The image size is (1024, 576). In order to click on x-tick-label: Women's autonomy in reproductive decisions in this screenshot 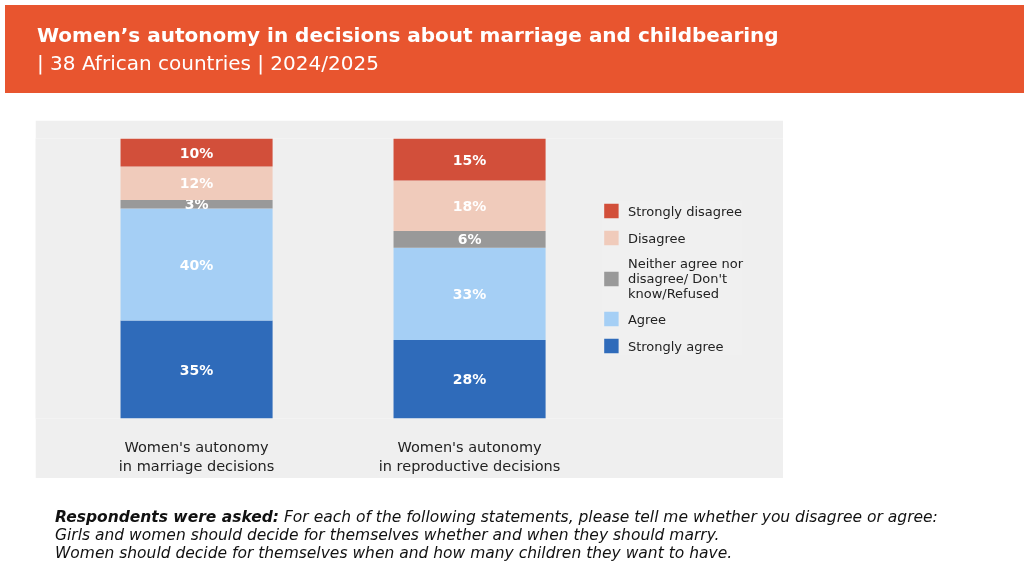, I will do `click(469, 456)`.